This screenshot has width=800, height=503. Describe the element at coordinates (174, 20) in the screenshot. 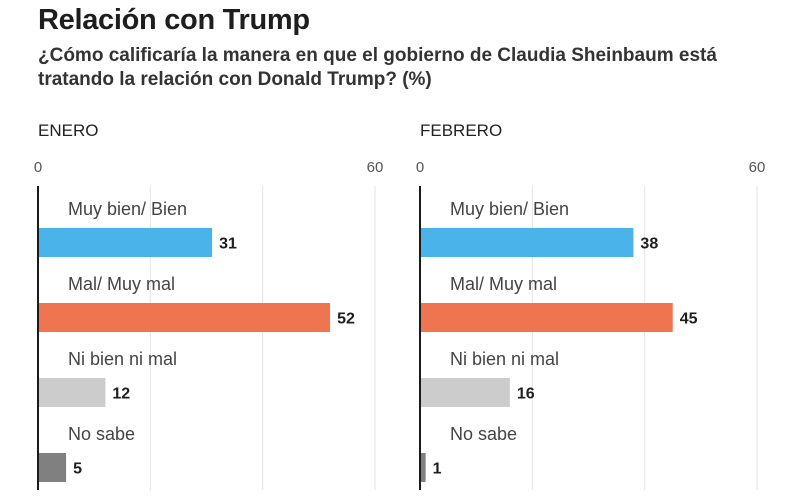

I see `chart-title: Relación con Trump` at that location.